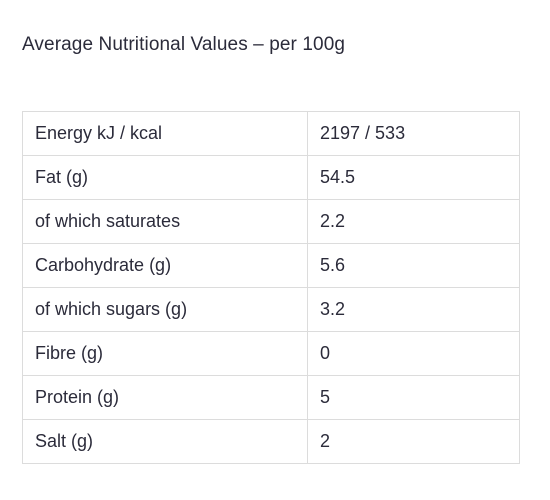 The width and height of the screenshot is (550, 500). I want to click on nutrient-label: of which sugars (g), so click(165, 309).